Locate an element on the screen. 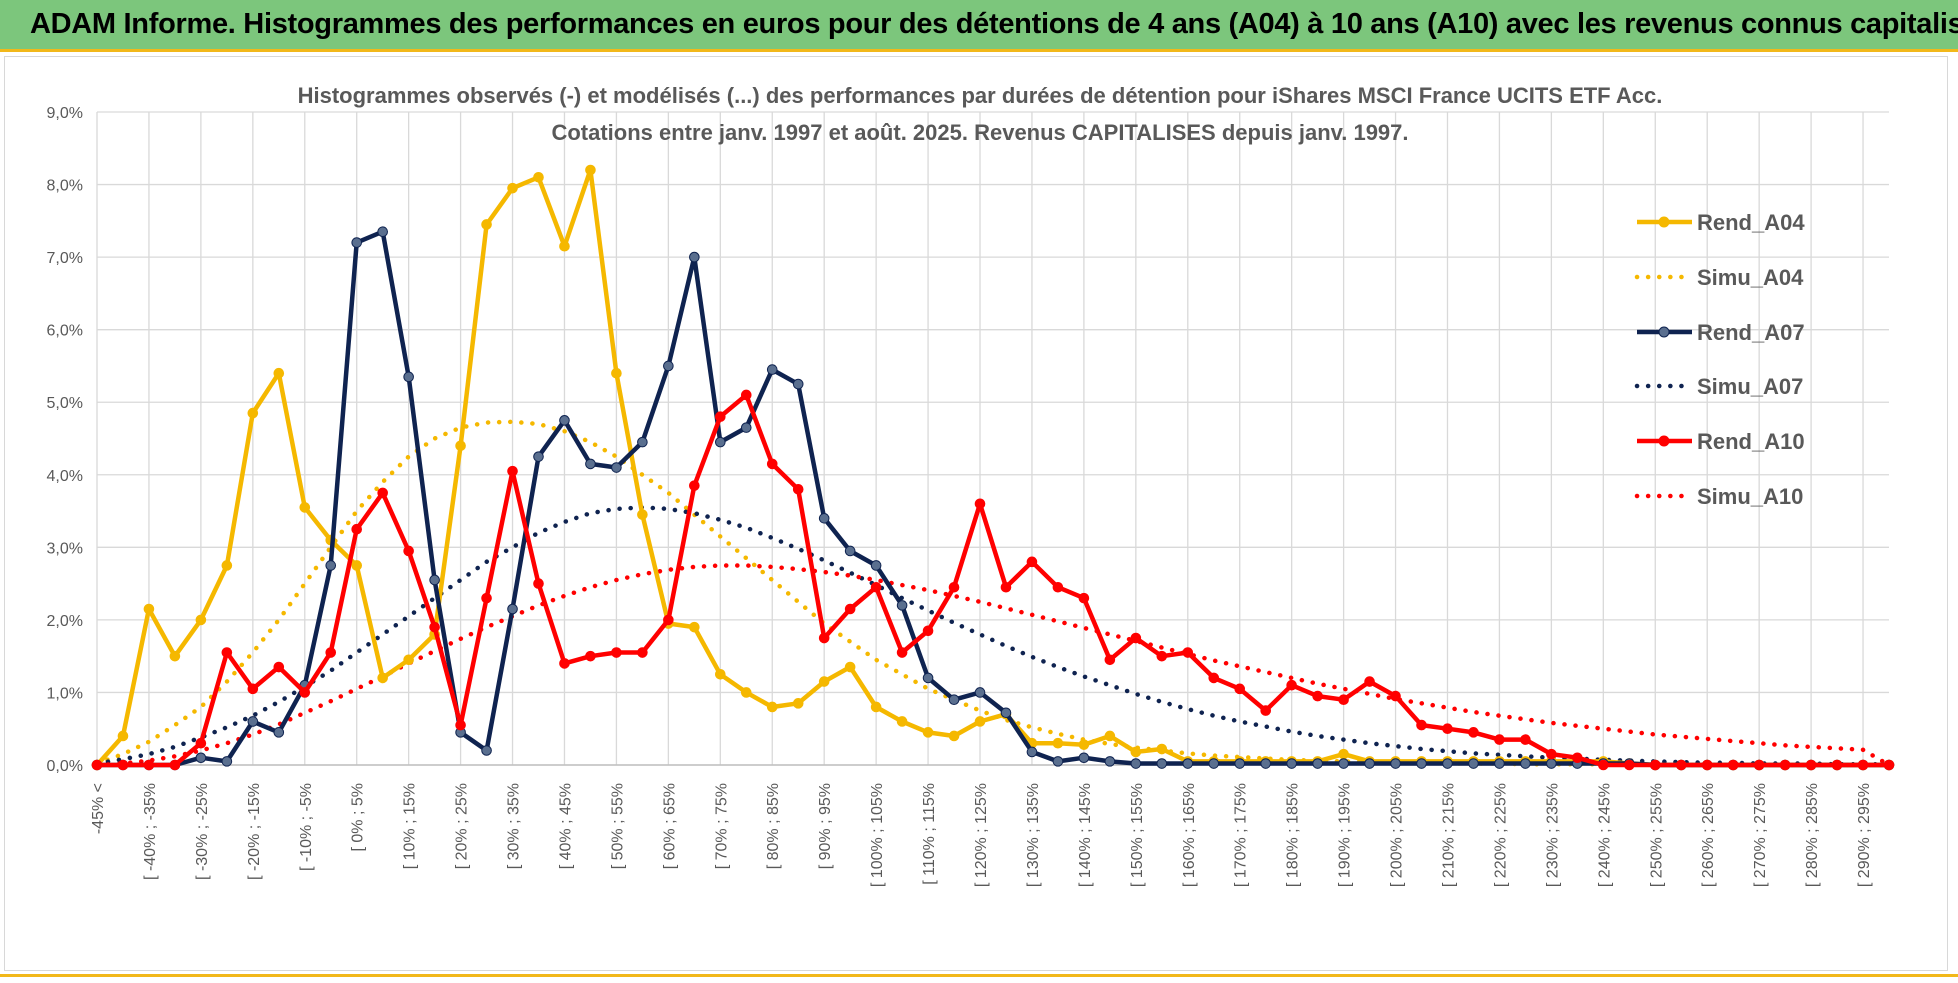  x-tick-label: [ 180% ; 185% is located at coordinates (1293, 835).